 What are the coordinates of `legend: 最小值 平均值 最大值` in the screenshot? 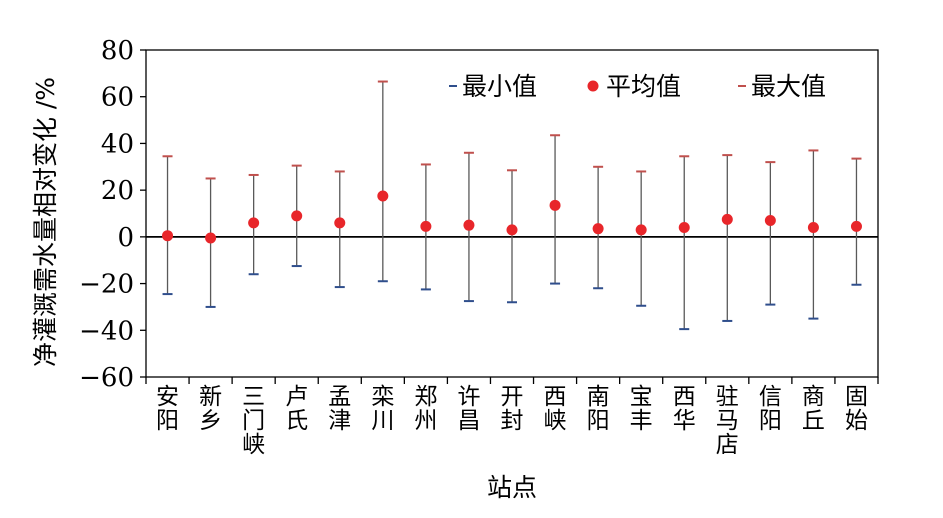 It's located at (637, 86).